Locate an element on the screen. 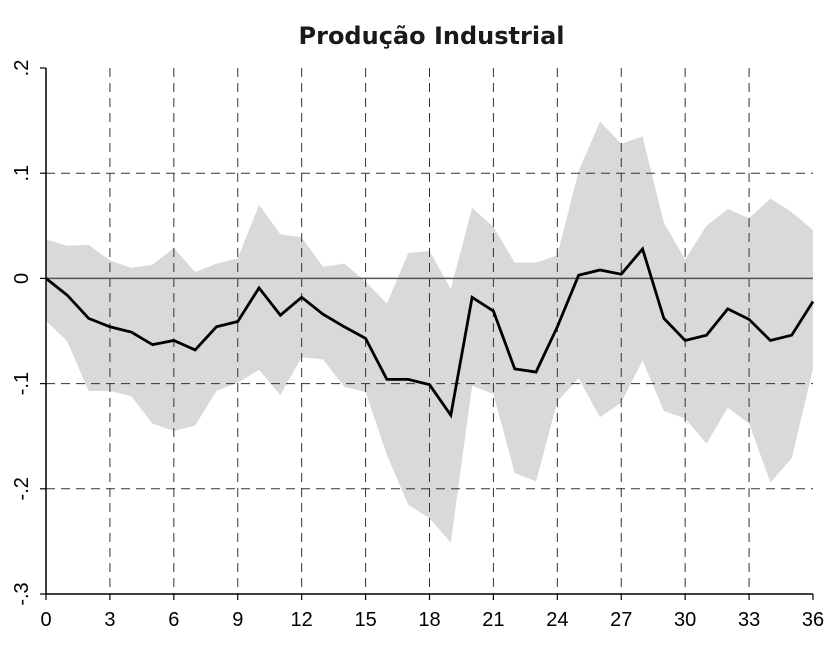 Image resolution: width=835 pixels, height=648 pixels. x-tick-label: 3 is located at coordinates (109, 620).